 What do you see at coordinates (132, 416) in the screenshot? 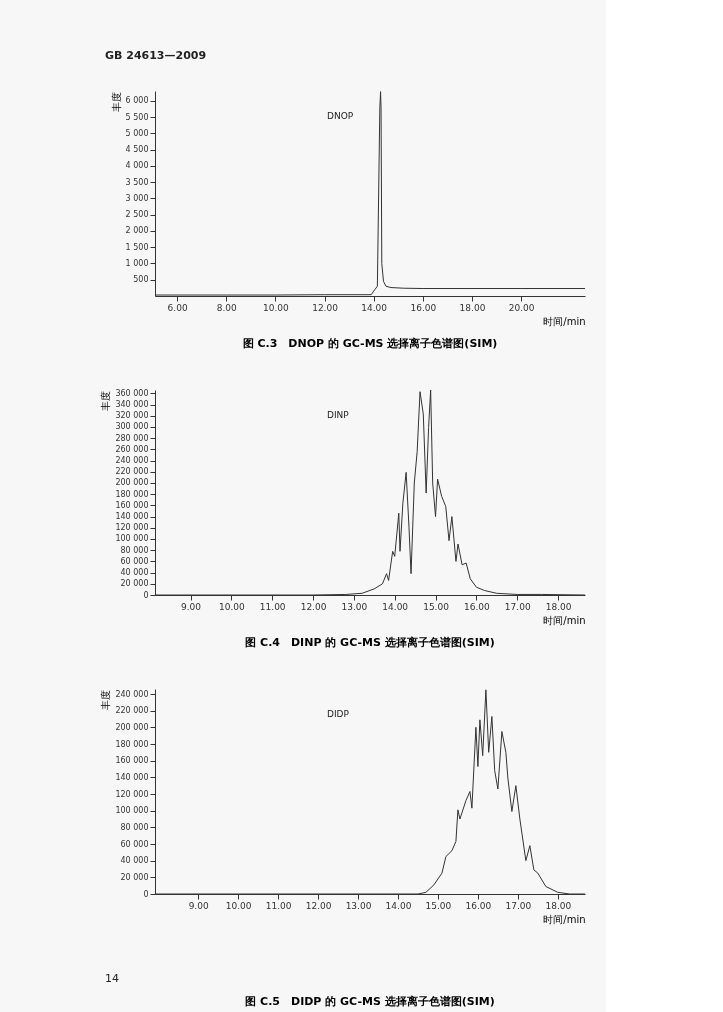
I see `y-tick-label: 320 000` at bounding box center [132, 416].